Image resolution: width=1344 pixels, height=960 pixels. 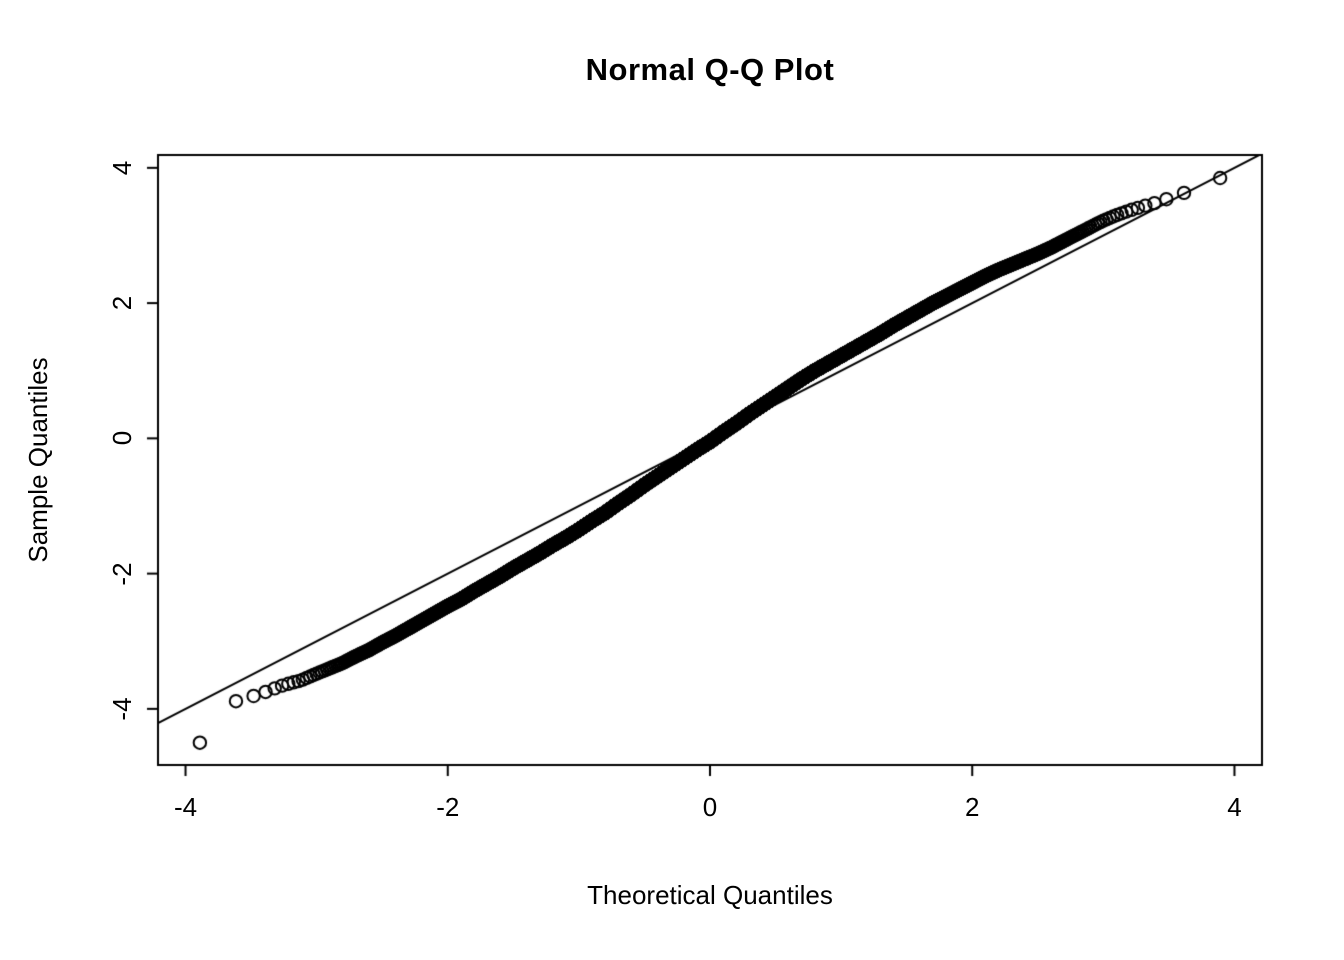 What do you see at coordinates (38, 460) in the screenshot?
I see `y-axis-title: Sample Quantiles` at bounding box center [38, 460].